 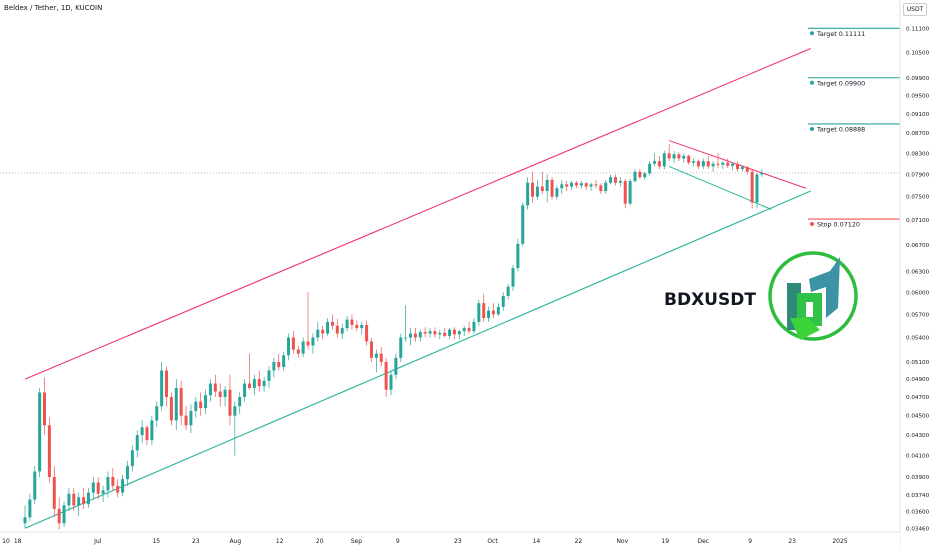 What do you see at coordinates (918, 198) in the screenshot?
I see `price-tick-label: 0.07500` at bounding box center [918, 198].